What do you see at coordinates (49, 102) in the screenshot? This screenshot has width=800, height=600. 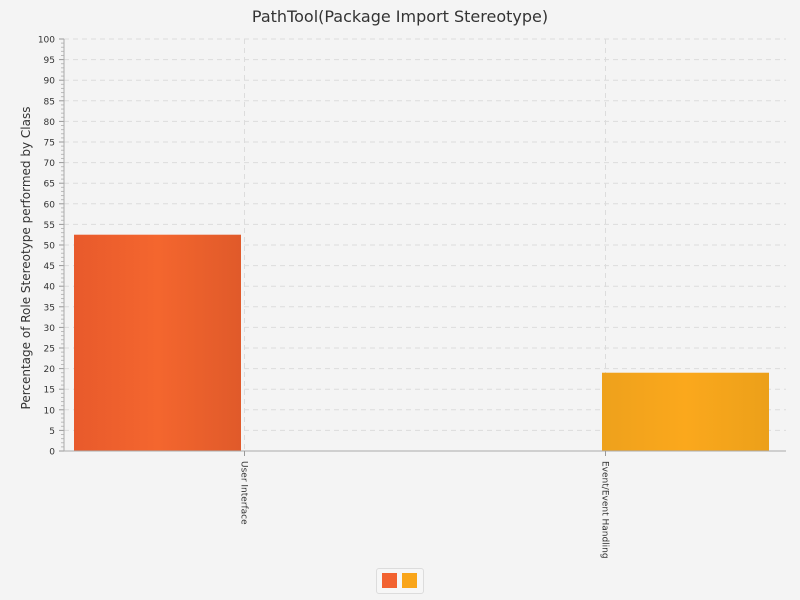 I see `y-tick-label: 85` at bounding box center [49, 102].